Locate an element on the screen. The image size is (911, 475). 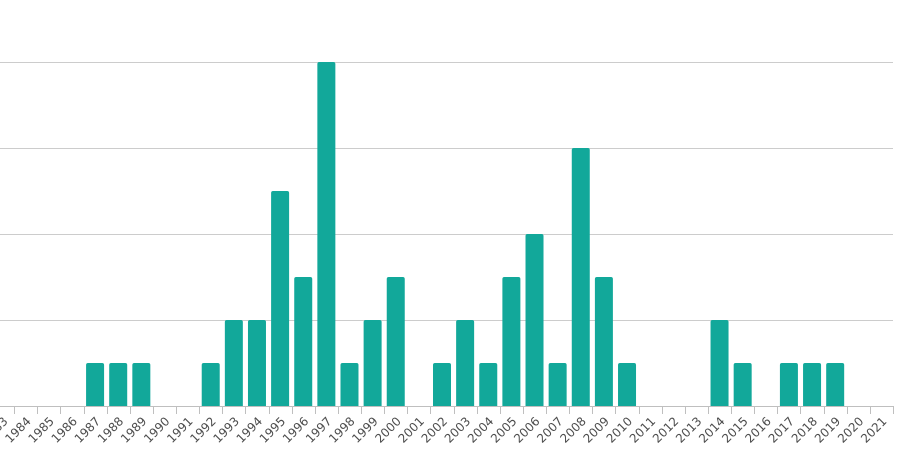
x-tick-label: 1992 is located at coordinates (202, 429).